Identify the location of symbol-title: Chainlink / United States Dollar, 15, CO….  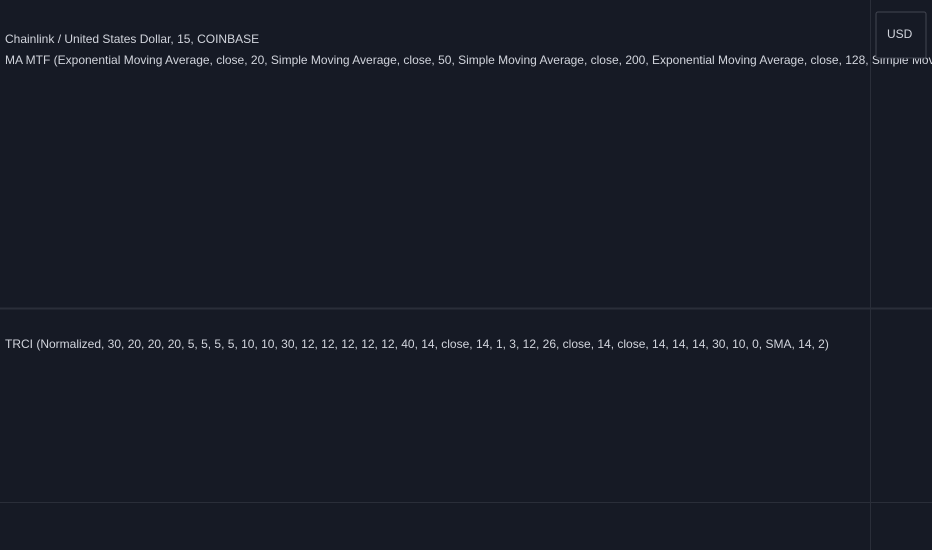
(132, 39).